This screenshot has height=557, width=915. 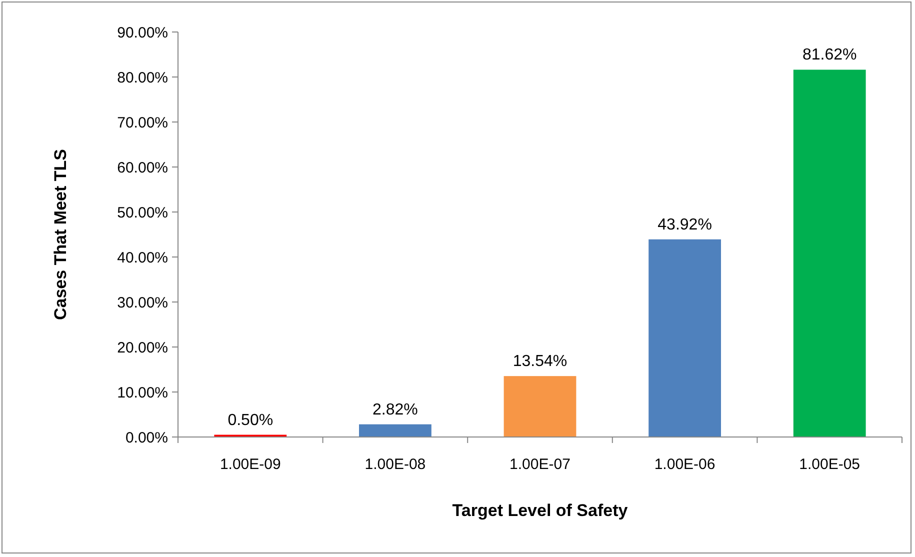 I want to click on x-tick-label: 1.00E-05, so click(x=829, y=464).